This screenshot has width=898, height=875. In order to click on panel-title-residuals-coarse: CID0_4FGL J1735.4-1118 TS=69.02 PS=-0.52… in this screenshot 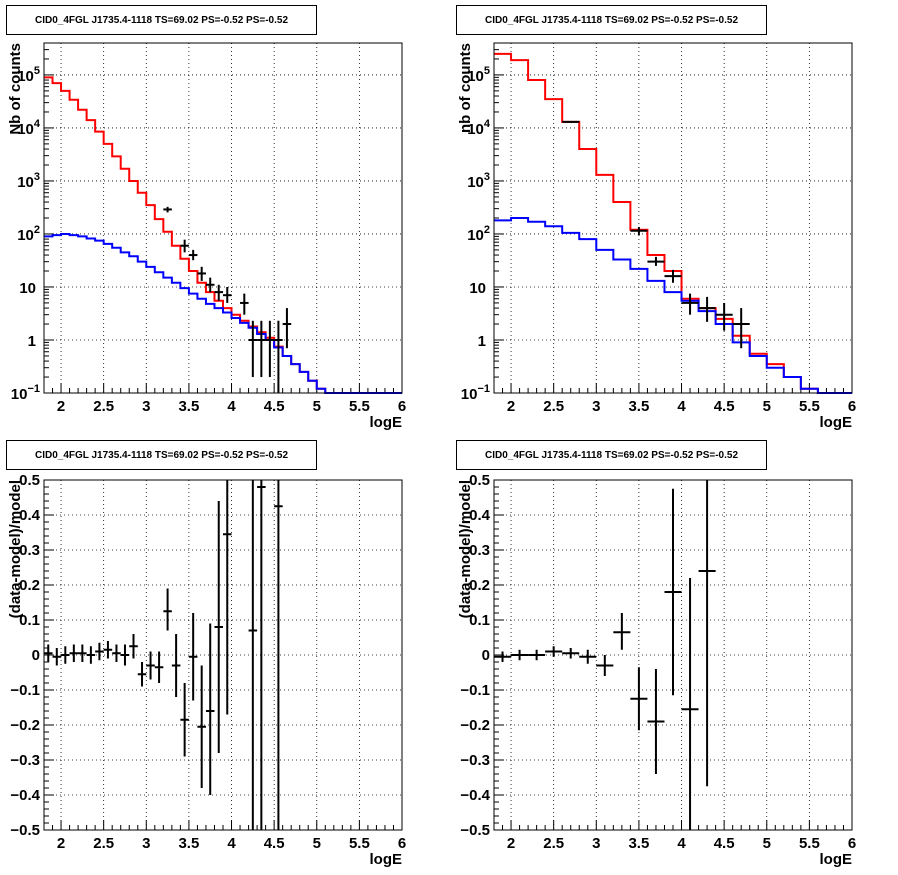, I will do `click(611, 455)`.